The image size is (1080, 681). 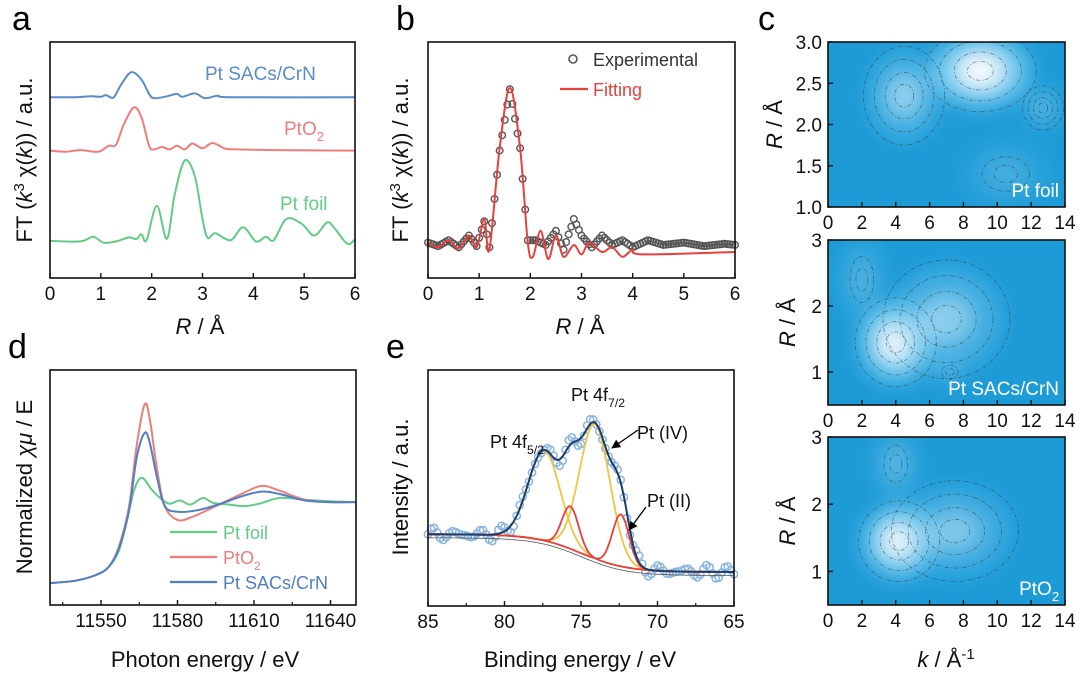 I want to click on annotation-pt-4f72: Pt 4f7/2, so click(x=598, y=397).